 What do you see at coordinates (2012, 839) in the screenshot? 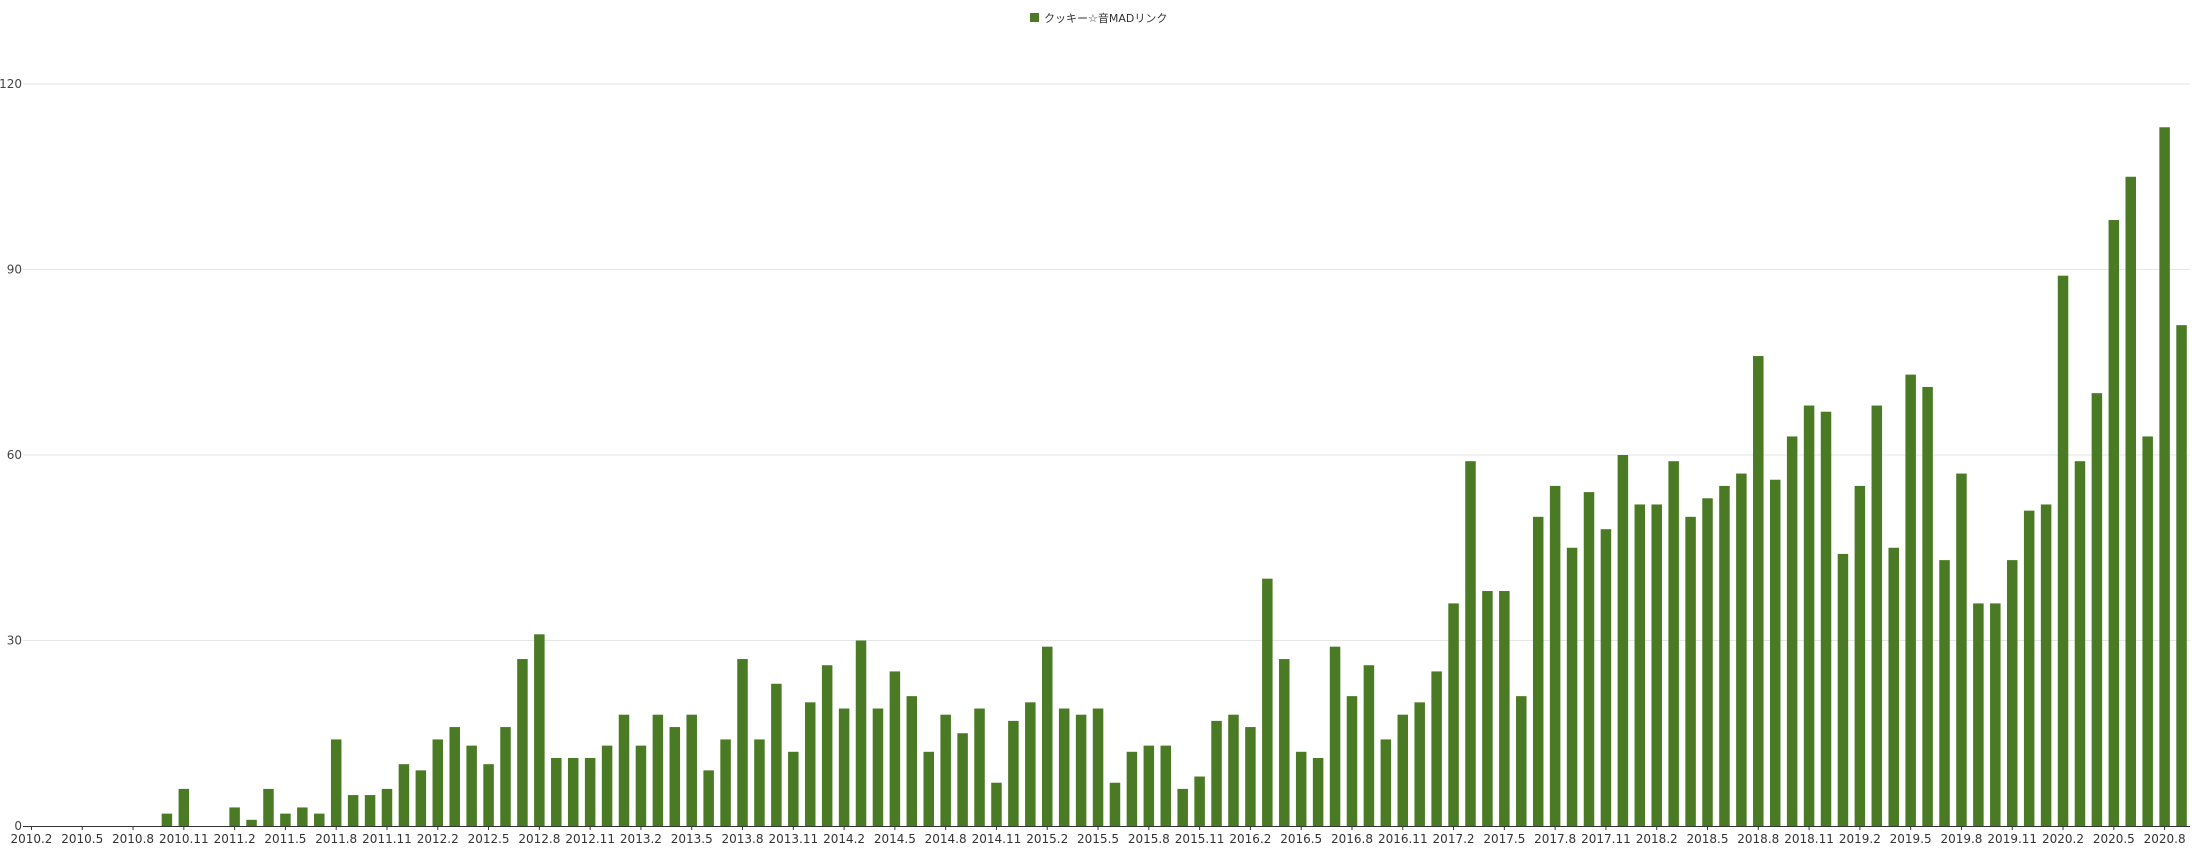
I see `x-tick-label: 2019.11` at bounding box center [2012, 839].